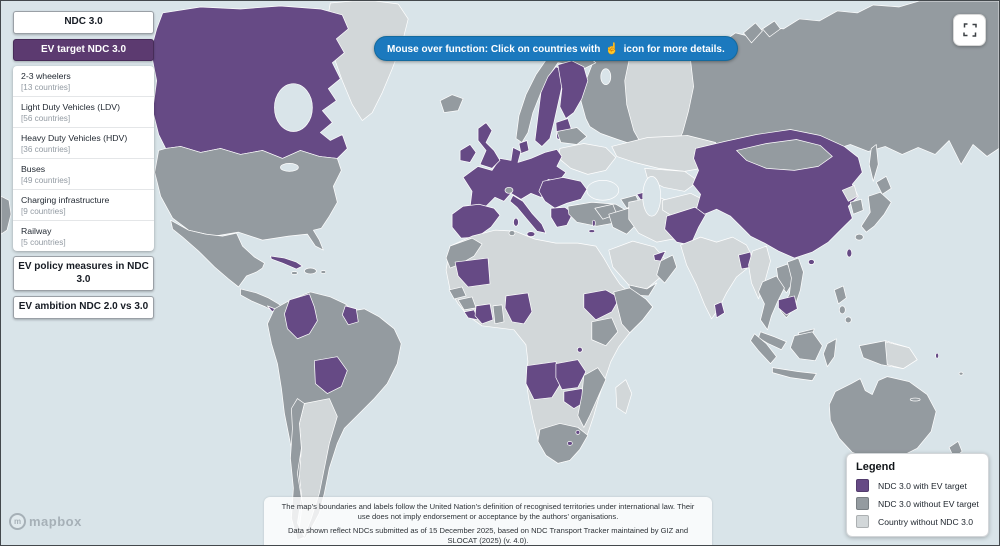 The height and width of the screenshot is (546, 1000). What do you see at coordinates (922, 485) in the screenshot?
I see `legend-label: NDC 3.0 with EV target` at bounding box center [922, 485].